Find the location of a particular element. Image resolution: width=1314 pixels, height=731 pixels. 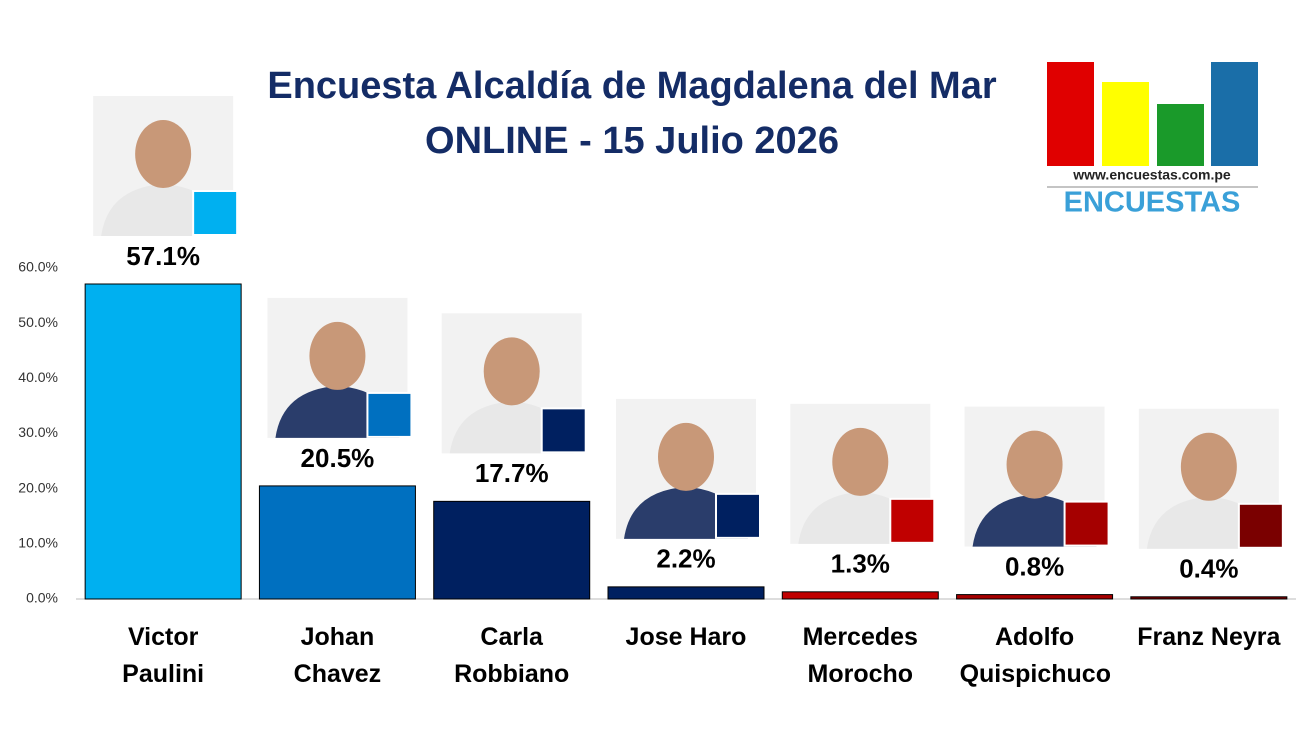

x-tick-label: Adolfo Quispichuco is located at coordinates (1035, 655).